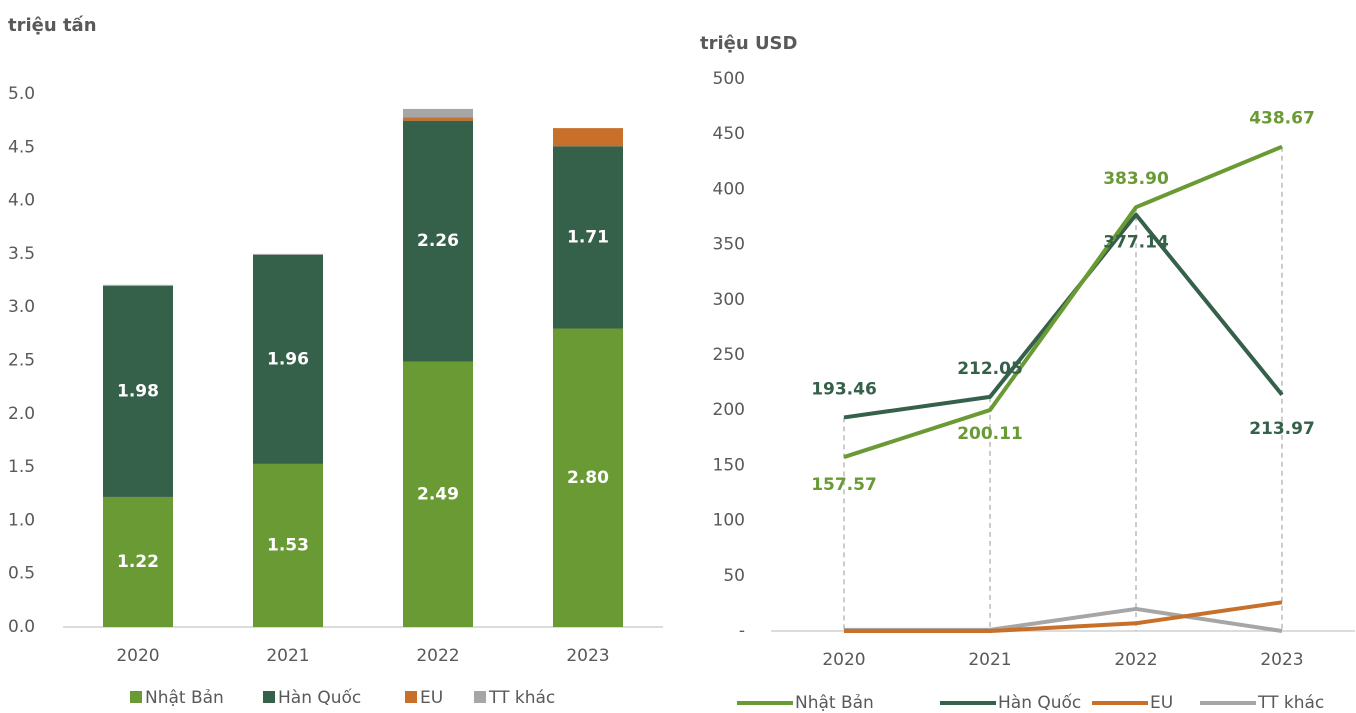 The width and height of the screenshot is (1356, 713). Describe the element at coordinates (21, 574) in the screenshot. I see `y-tick-label: 0.5` at that location.